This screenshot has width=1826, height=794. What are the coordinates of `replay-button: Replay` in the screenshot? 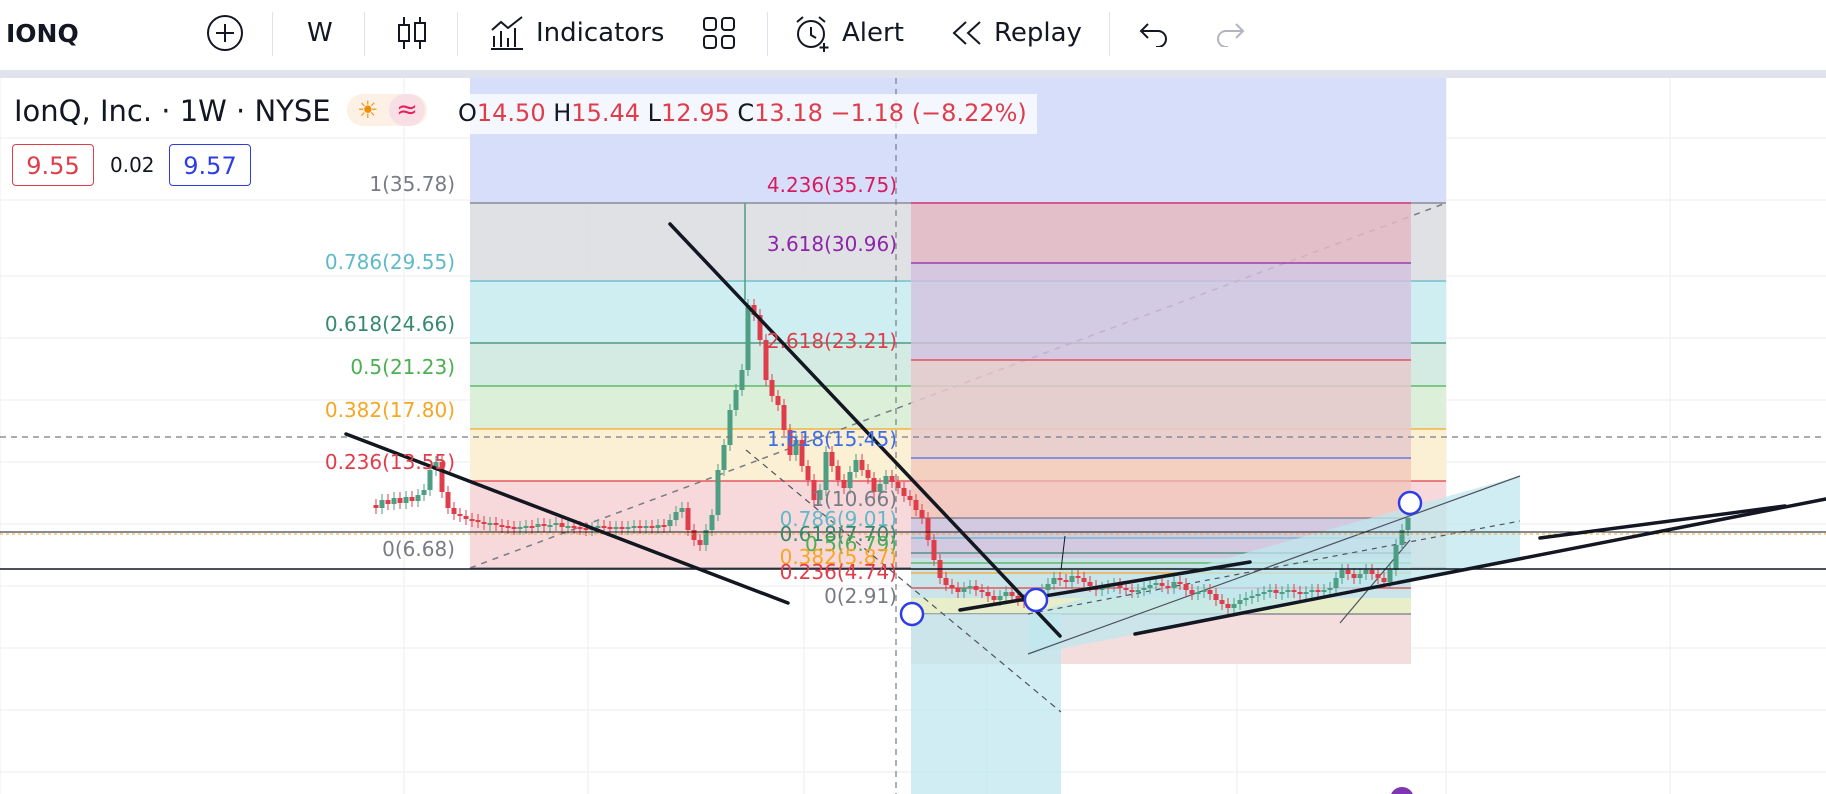 It's located at (1016, 33).